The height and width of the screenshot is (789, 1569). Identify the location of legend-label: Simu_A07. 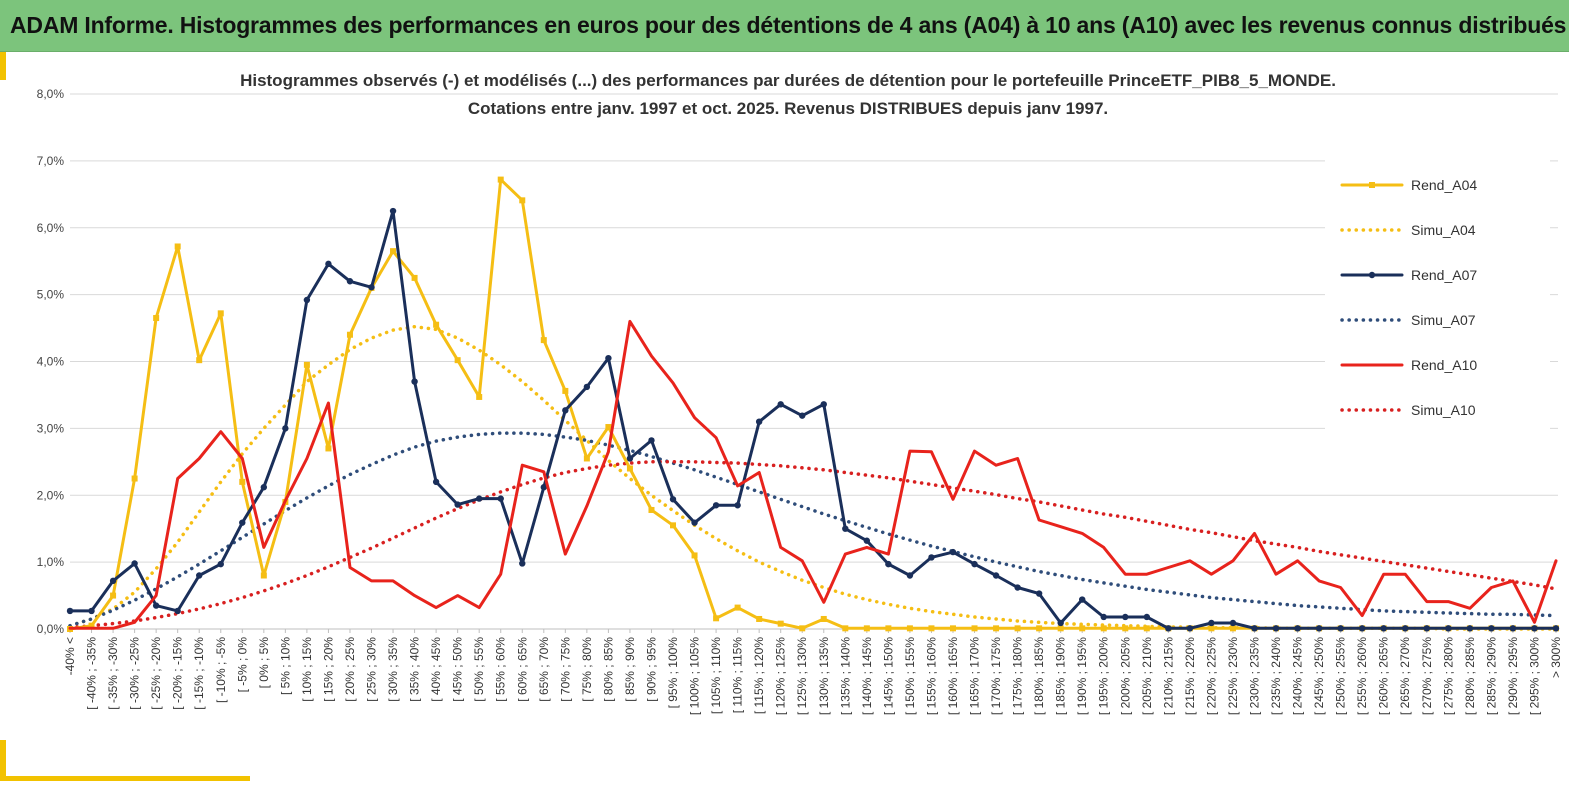
(1443, 320).